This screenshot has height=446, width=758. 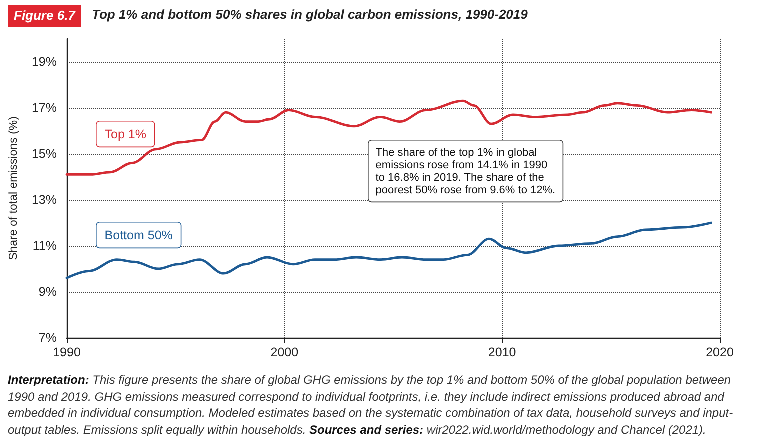 I want to click on annotation: The share of the top 1% in global emissions rose from 14.1% in 1990 to 16.8% in 2019. The share of the poorest 50% rose from 9.6% to 12%., so click(x=466, y=172).